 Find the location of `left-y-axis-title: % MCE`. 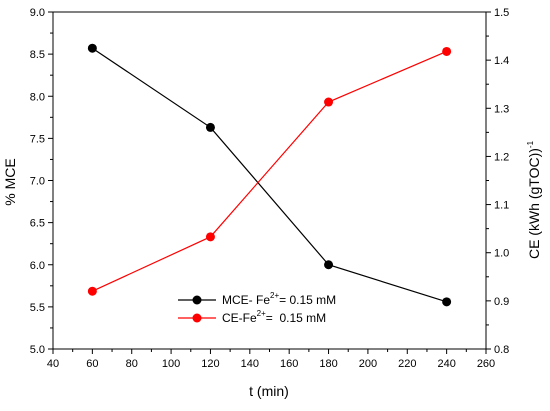

left-y-axis-title: % MCE is located at coordinates (10, 181).